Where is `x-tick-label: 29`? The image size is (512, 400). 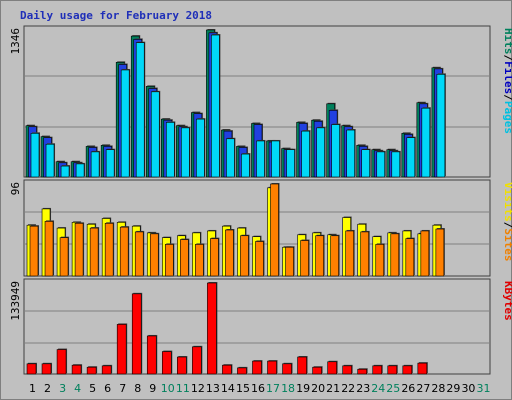 x-tick-label: 29 is located at coordinates (453, 388).